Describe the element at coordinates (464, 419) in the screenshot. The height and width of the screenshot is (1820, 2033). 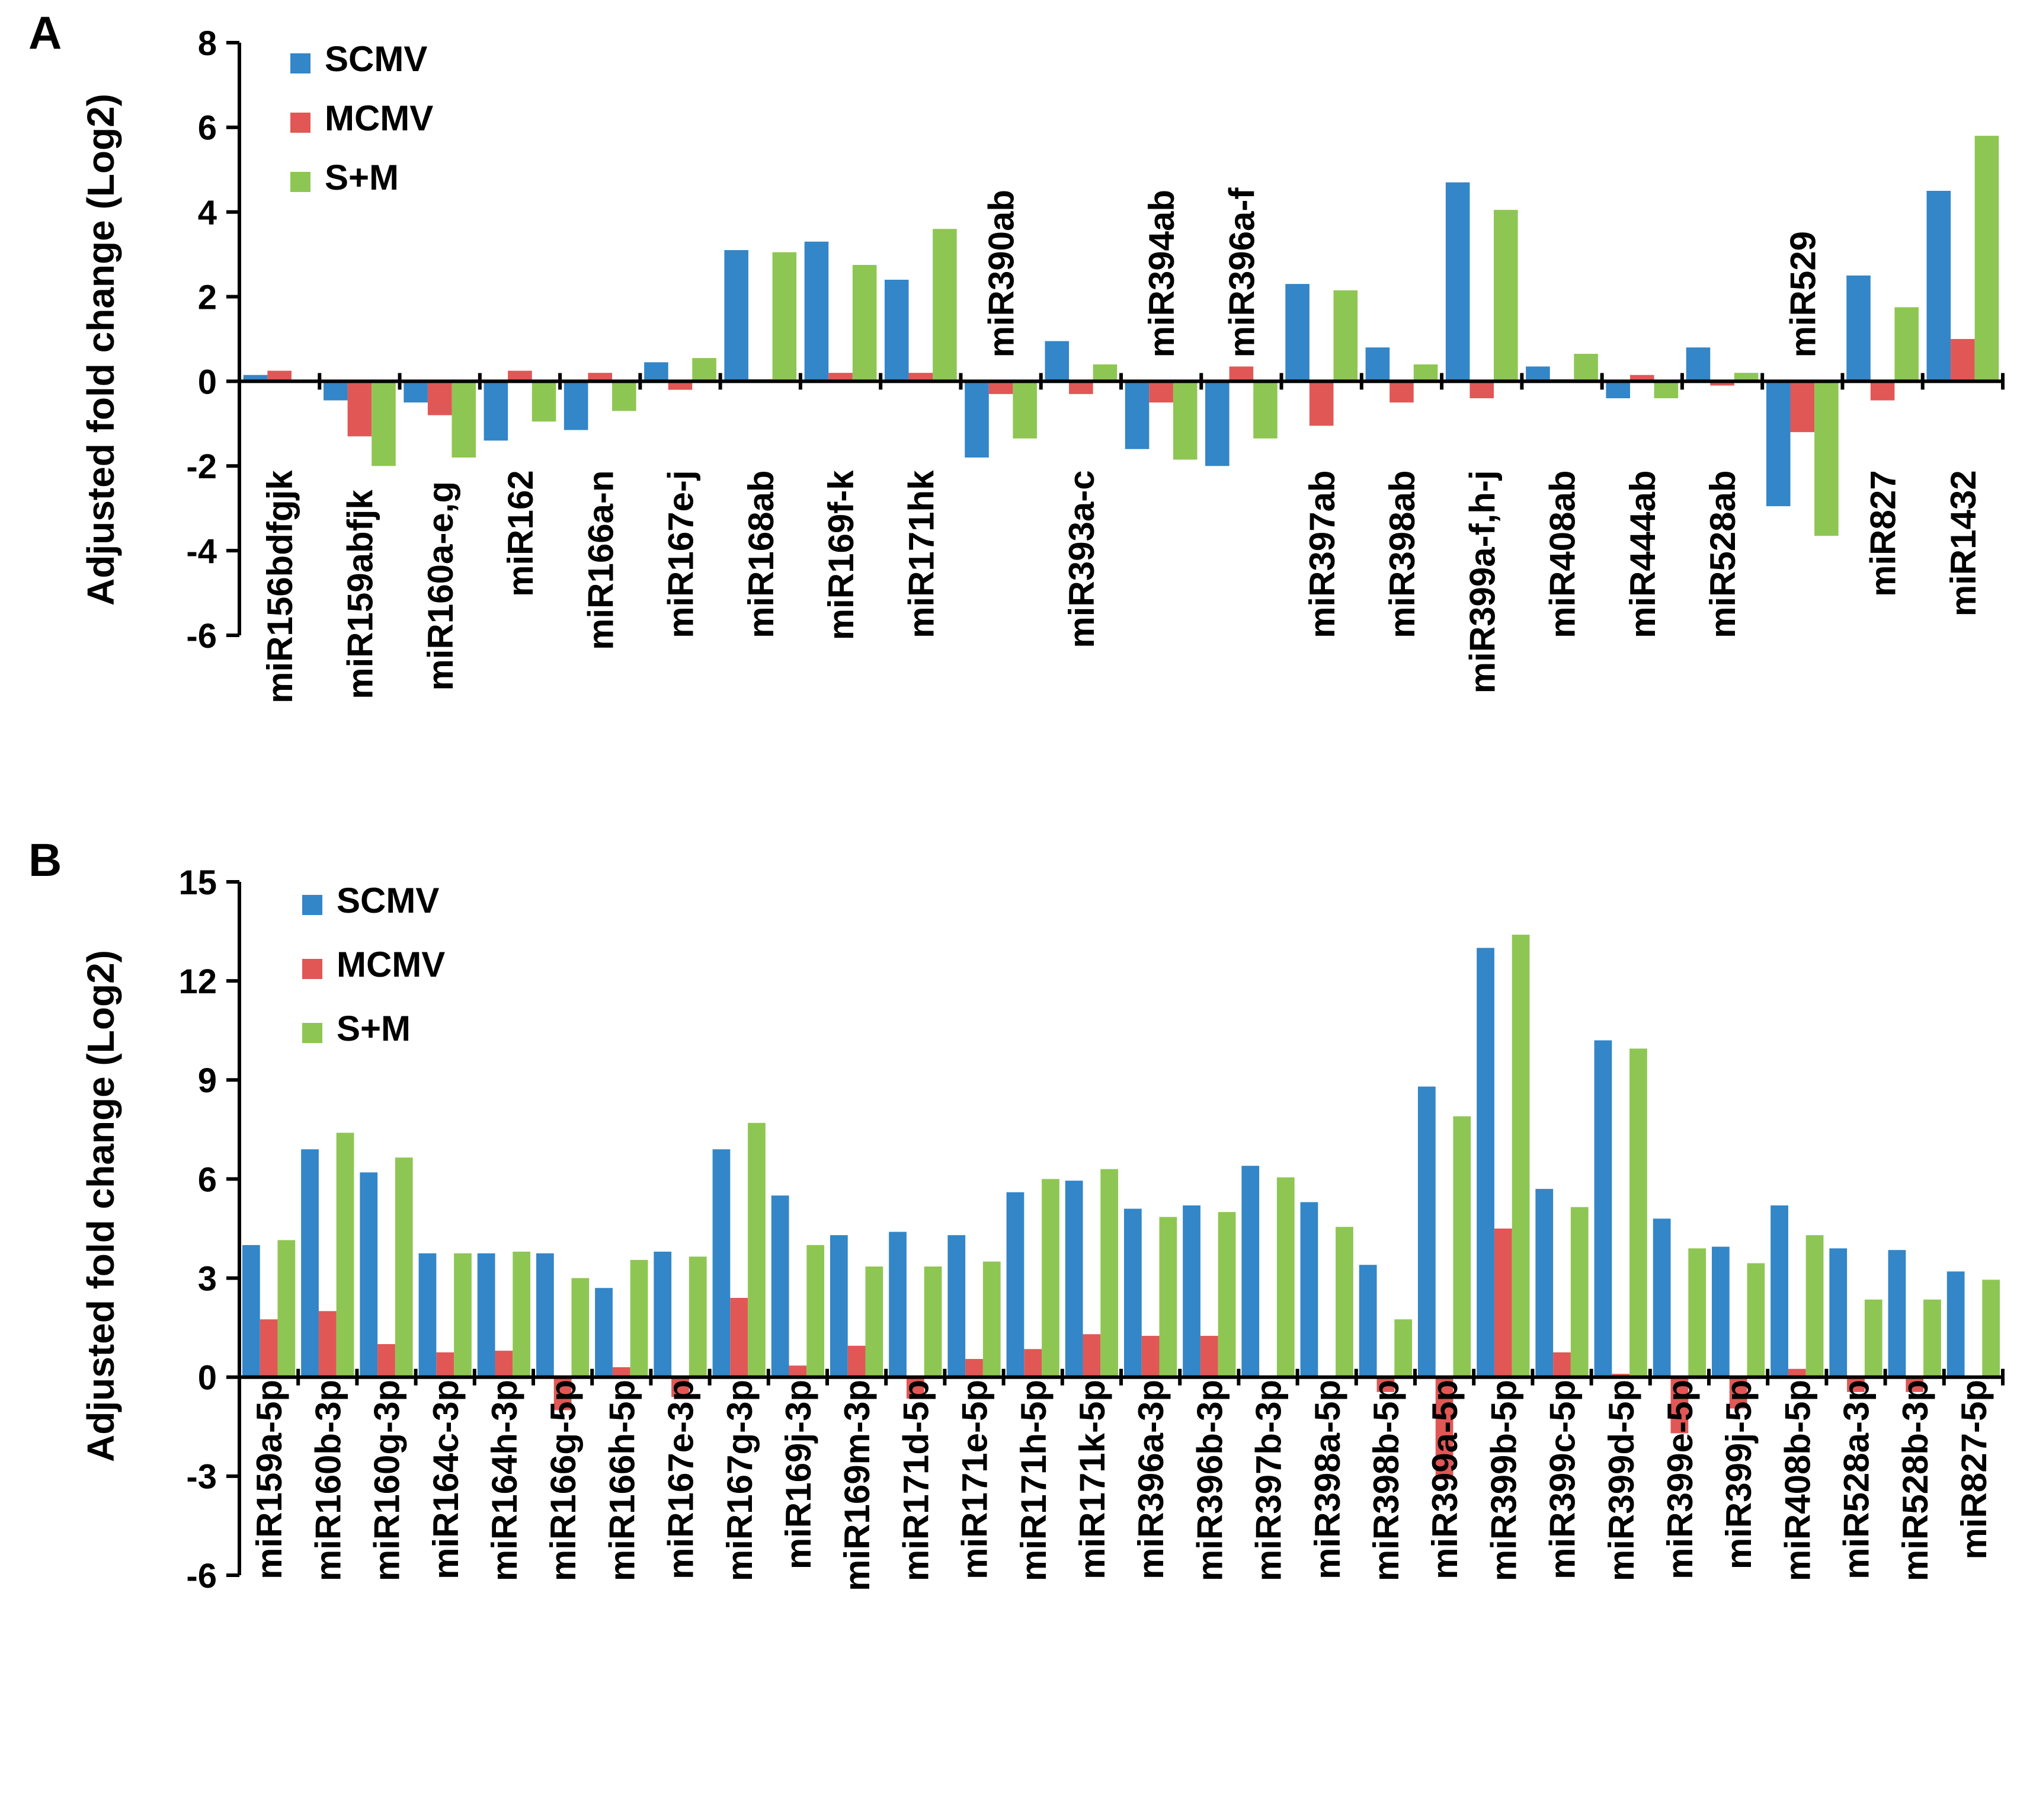
I see `bar-sm-miR160a-e,g` at that location.